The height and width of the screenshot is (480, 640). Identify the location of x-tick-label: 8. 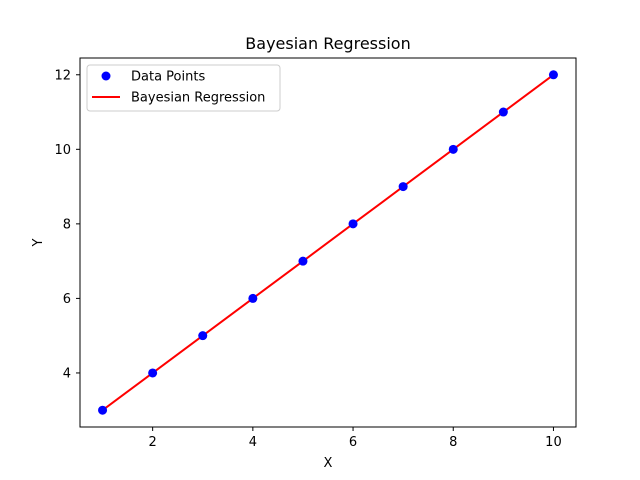
(453, 442).